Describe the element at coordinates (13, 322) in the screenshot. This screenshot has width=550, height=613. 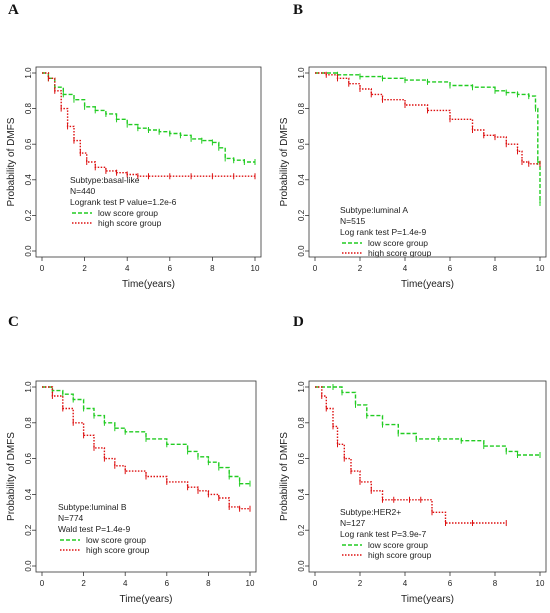
I see `panel-letter: C` at that location.